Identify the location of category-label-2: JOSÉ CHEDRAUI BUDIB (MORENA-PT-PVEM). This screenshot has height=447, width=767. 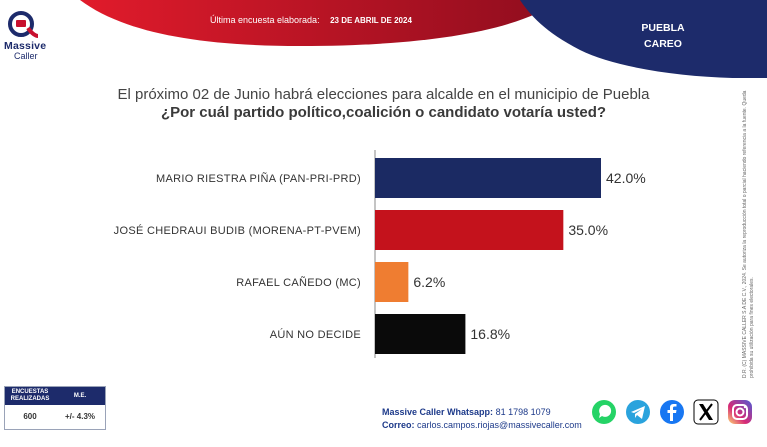
(237, 230).